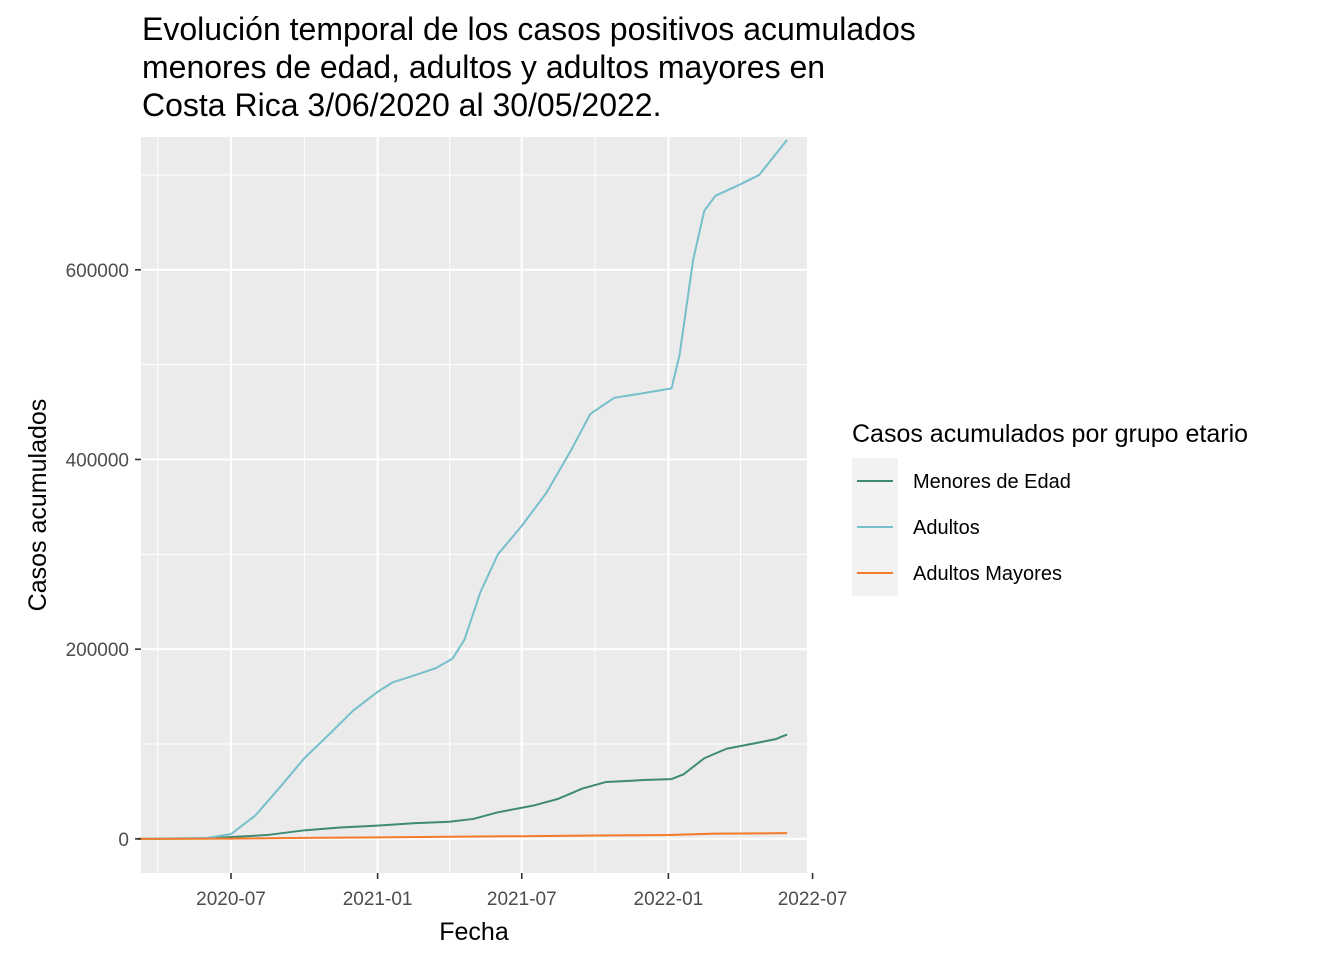 The height and width of the screenshot is (960, 1344). What do you see at coordinates (38, 505) in the screenshot?
I see `y-axis-title: Casos acumulados` at bounding box center [38, 505].